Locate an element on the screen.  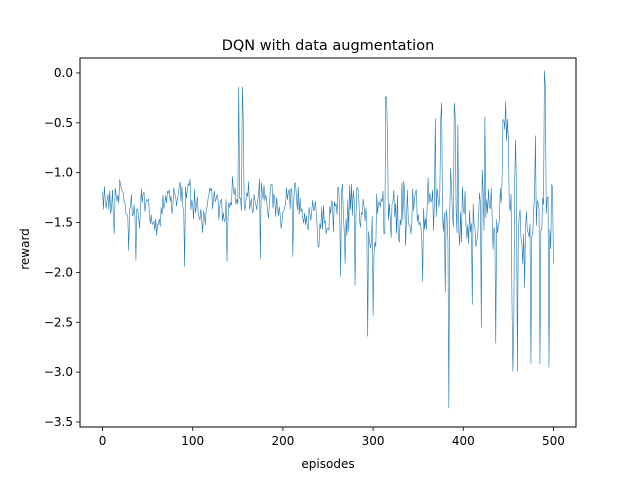
y-axis-label: reward is located at coordinates (25, 249).